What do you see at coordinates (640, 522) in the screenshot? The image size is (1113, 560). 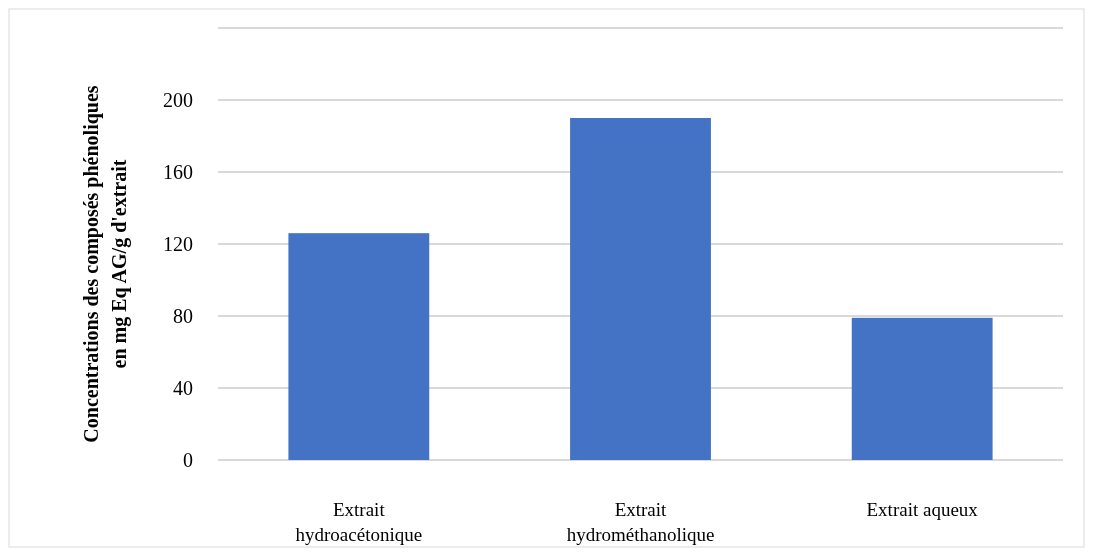 I see `x-tick-label: Extrait hydrométhanolique` at bounding box center [640, 522].